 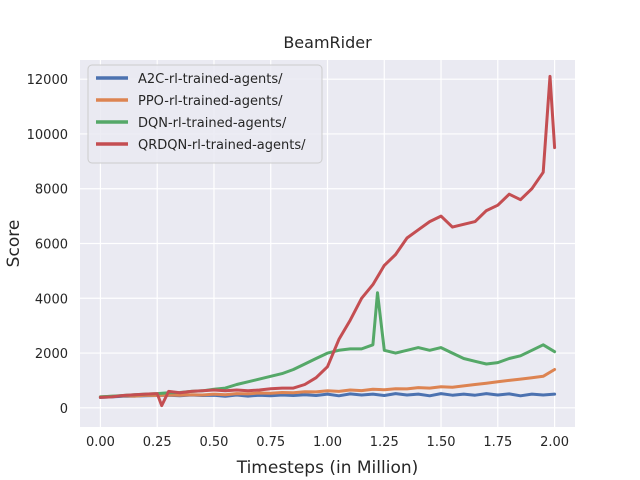 I want to click on y-tick-label: 6000, so click(x=51, y=245).